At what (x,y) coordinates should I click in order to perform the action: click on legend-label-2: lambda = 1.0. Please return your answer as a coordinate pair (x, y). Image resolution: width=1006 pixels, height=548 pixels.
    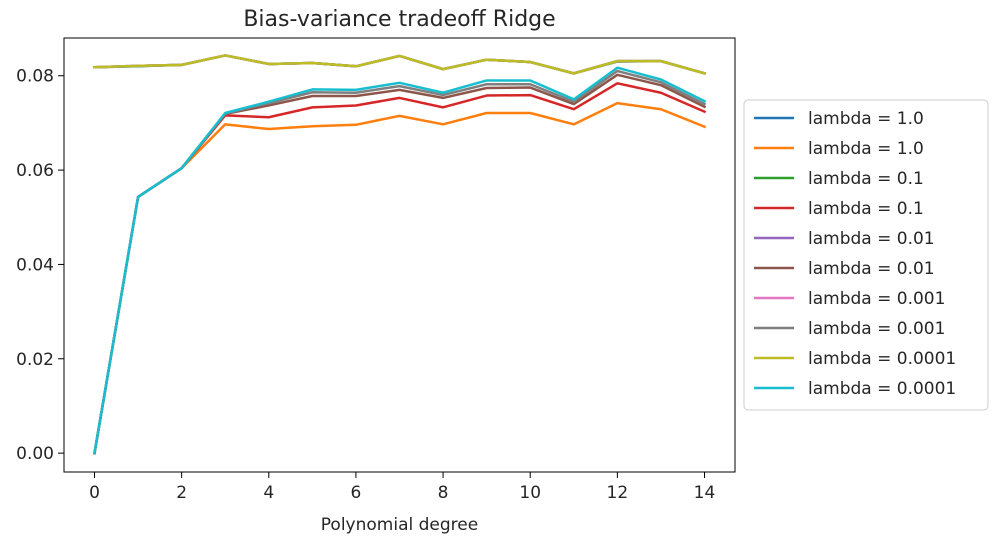
    Looking at the image, I should click on (866, 149).